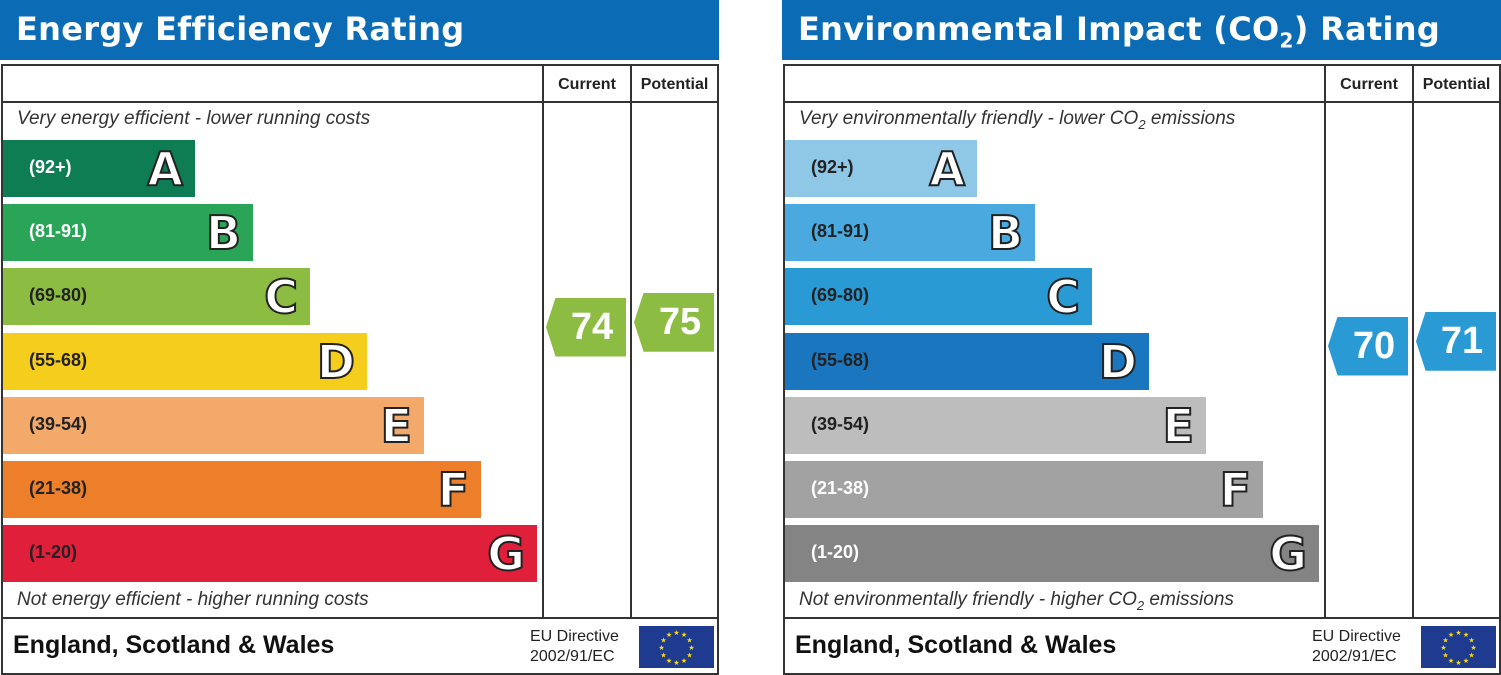  I want to click on current-column-header: Current, so click(1369, 84).